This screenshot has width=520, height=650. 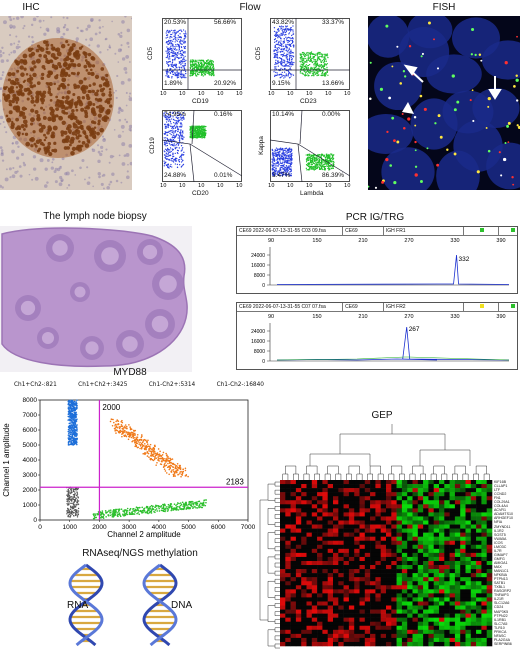 What do you see at coordinates (259, 276) in the screenshot?
I see `pcr-y-tick: 8000` at bounding box center [259, 276].